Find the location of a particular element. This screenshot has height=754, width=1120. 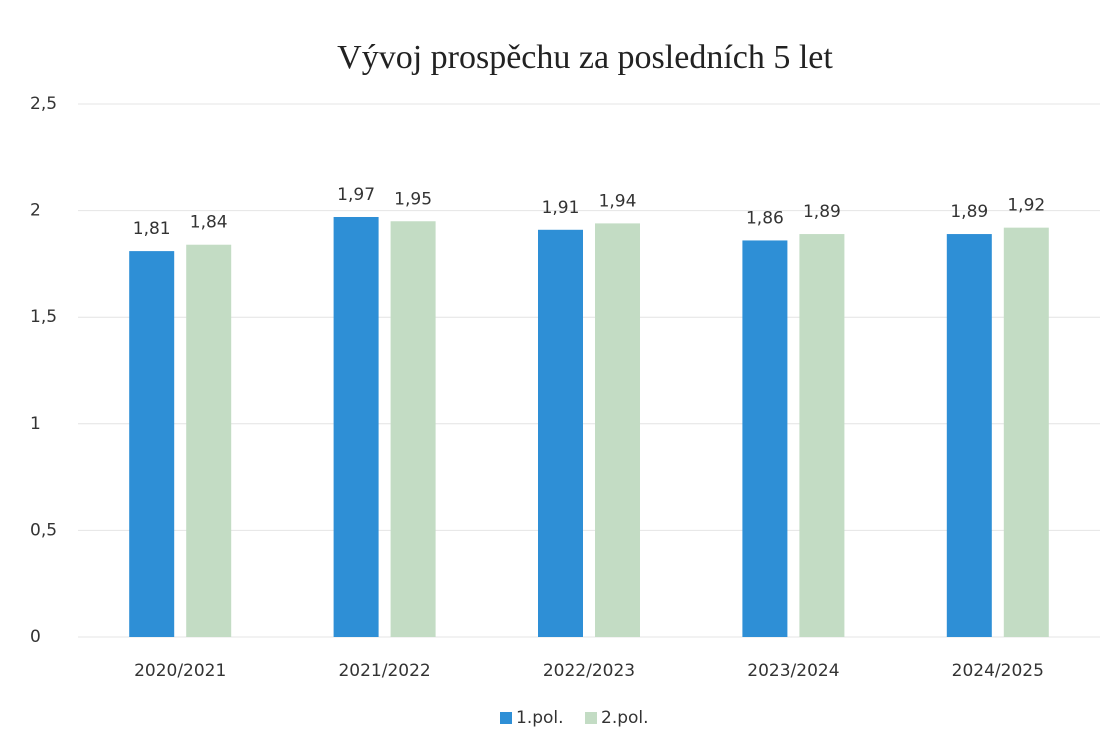

legend-label: 2.pol. is located at coordinates (625, 718).